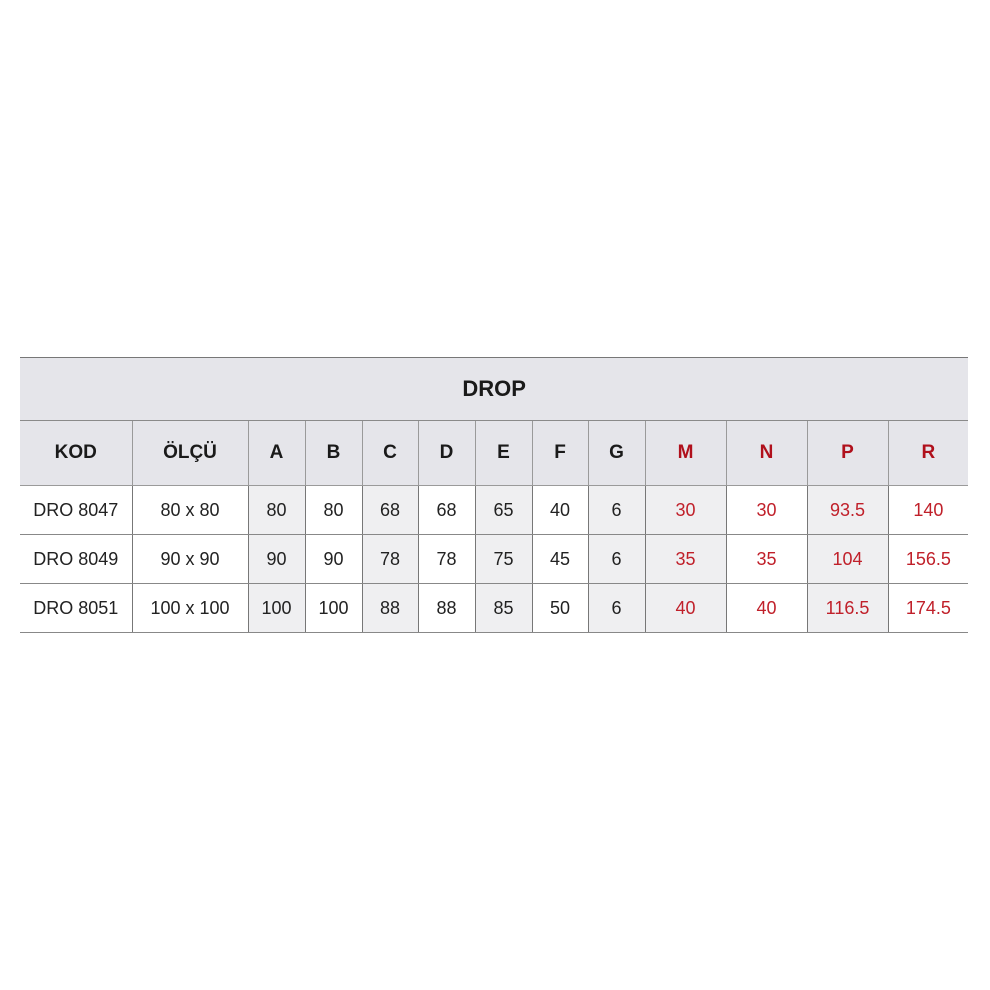  What do you see at coordinates (685, 453) in the screenshot?
I see `column-header-m: M` at bounding box center [685, 453].